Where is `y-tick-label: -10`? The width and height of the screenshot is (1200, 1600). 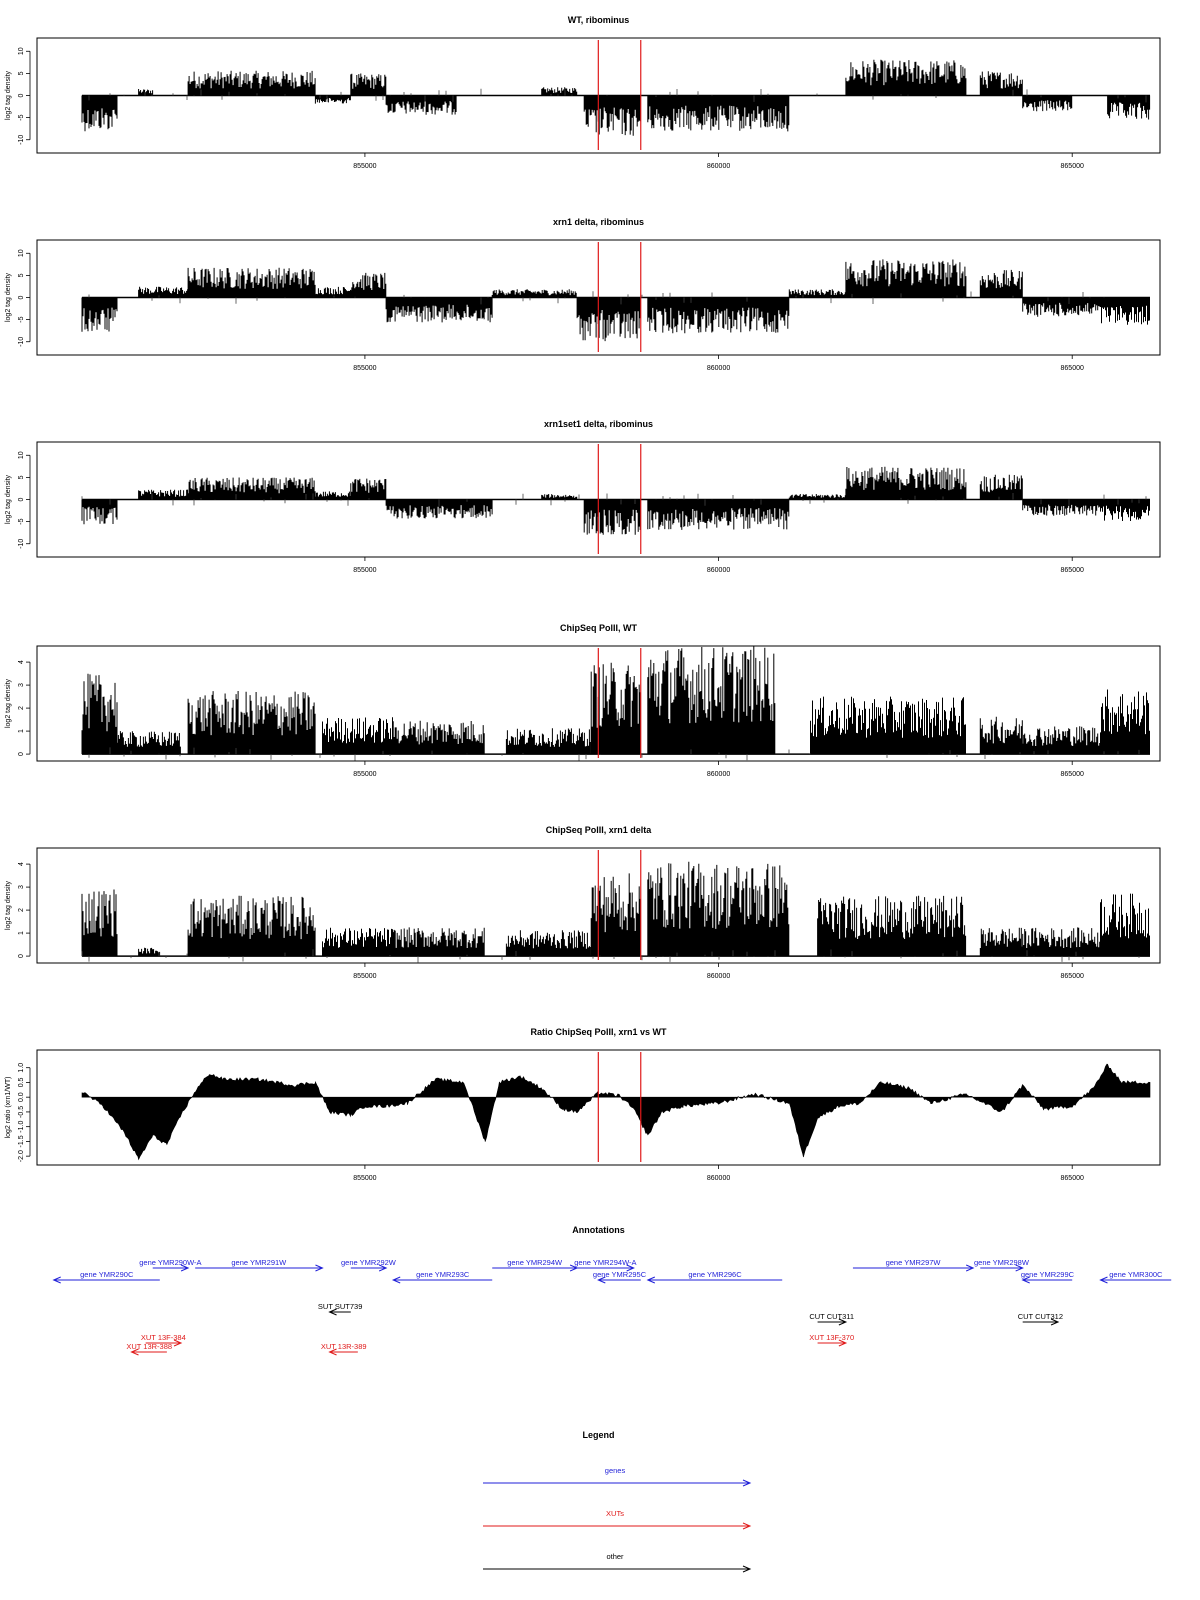
y-tick-label: -10 is located at coordinates (21, 140).